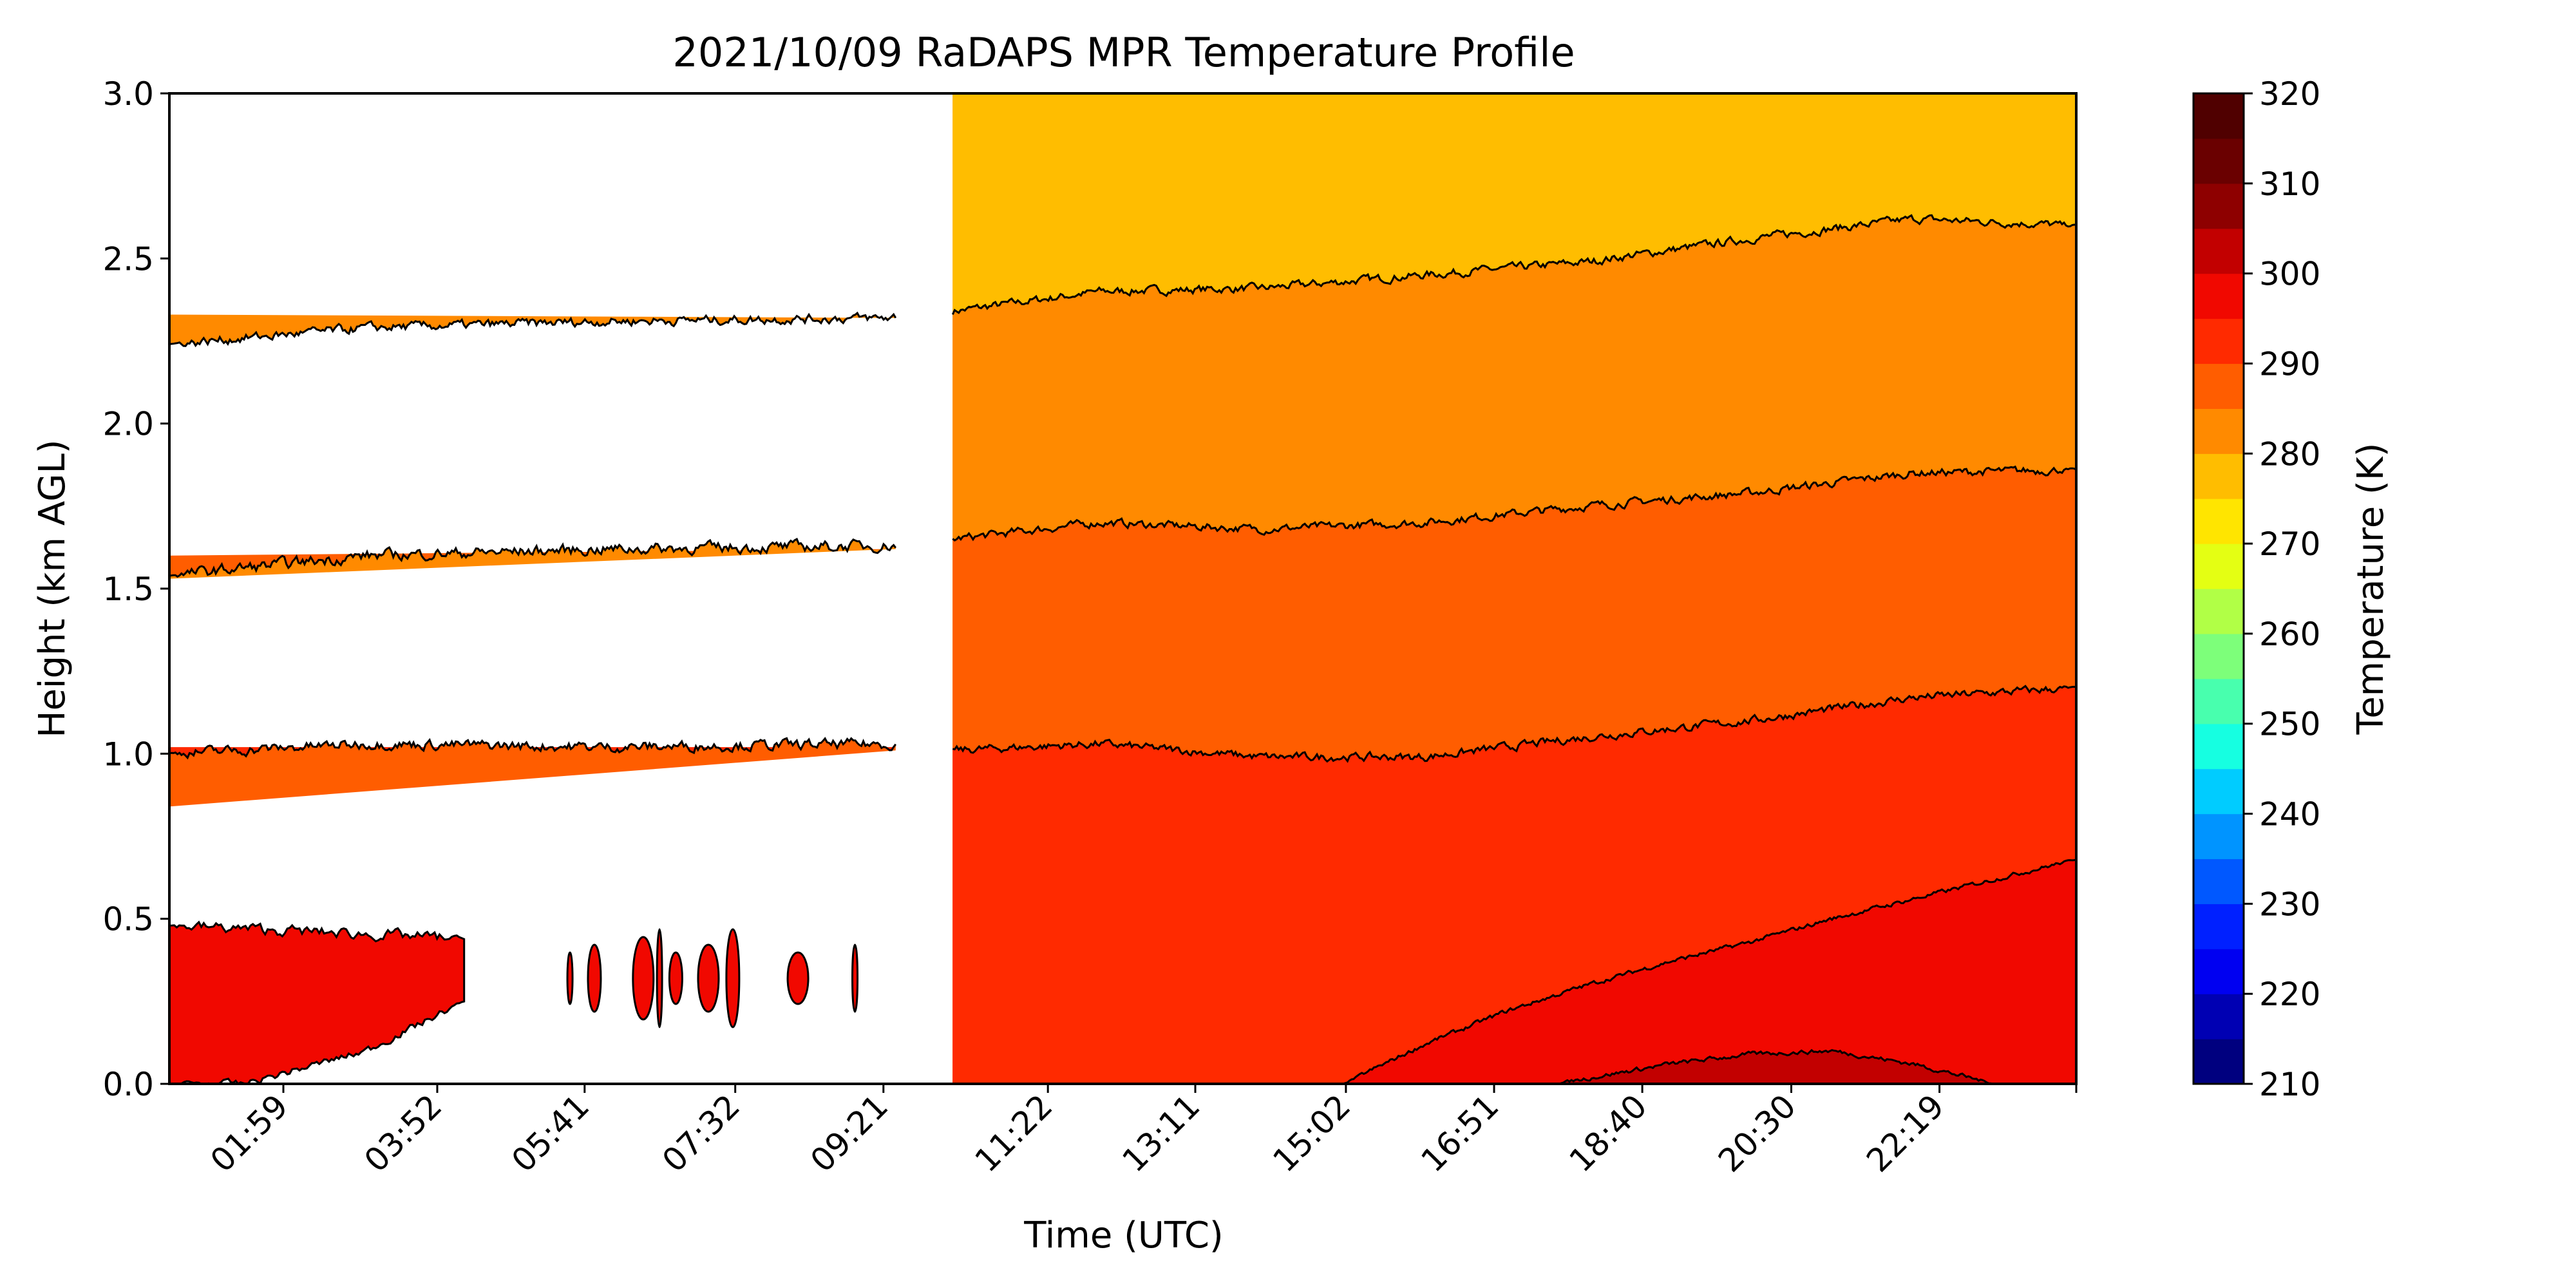 Image resolution: width=2576 pixels, height=1288 pixels. Describe the element at coordinates (128, 94) in the screenshot. I see `y-tick-label: 3.0` at that location.